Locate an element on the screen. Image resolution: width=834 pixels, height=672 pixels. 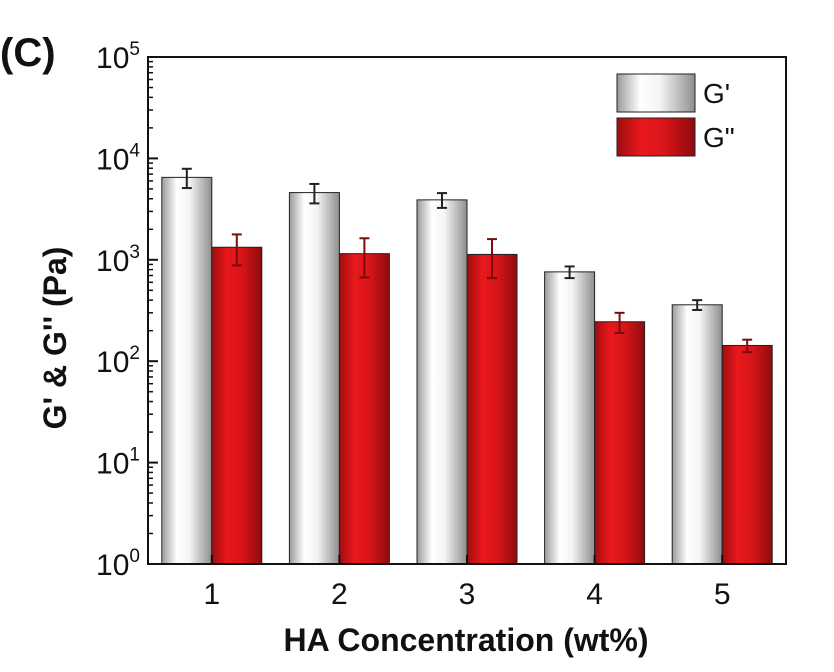
y-tick-label: 10⁴ is located at coordinates (118, 158).